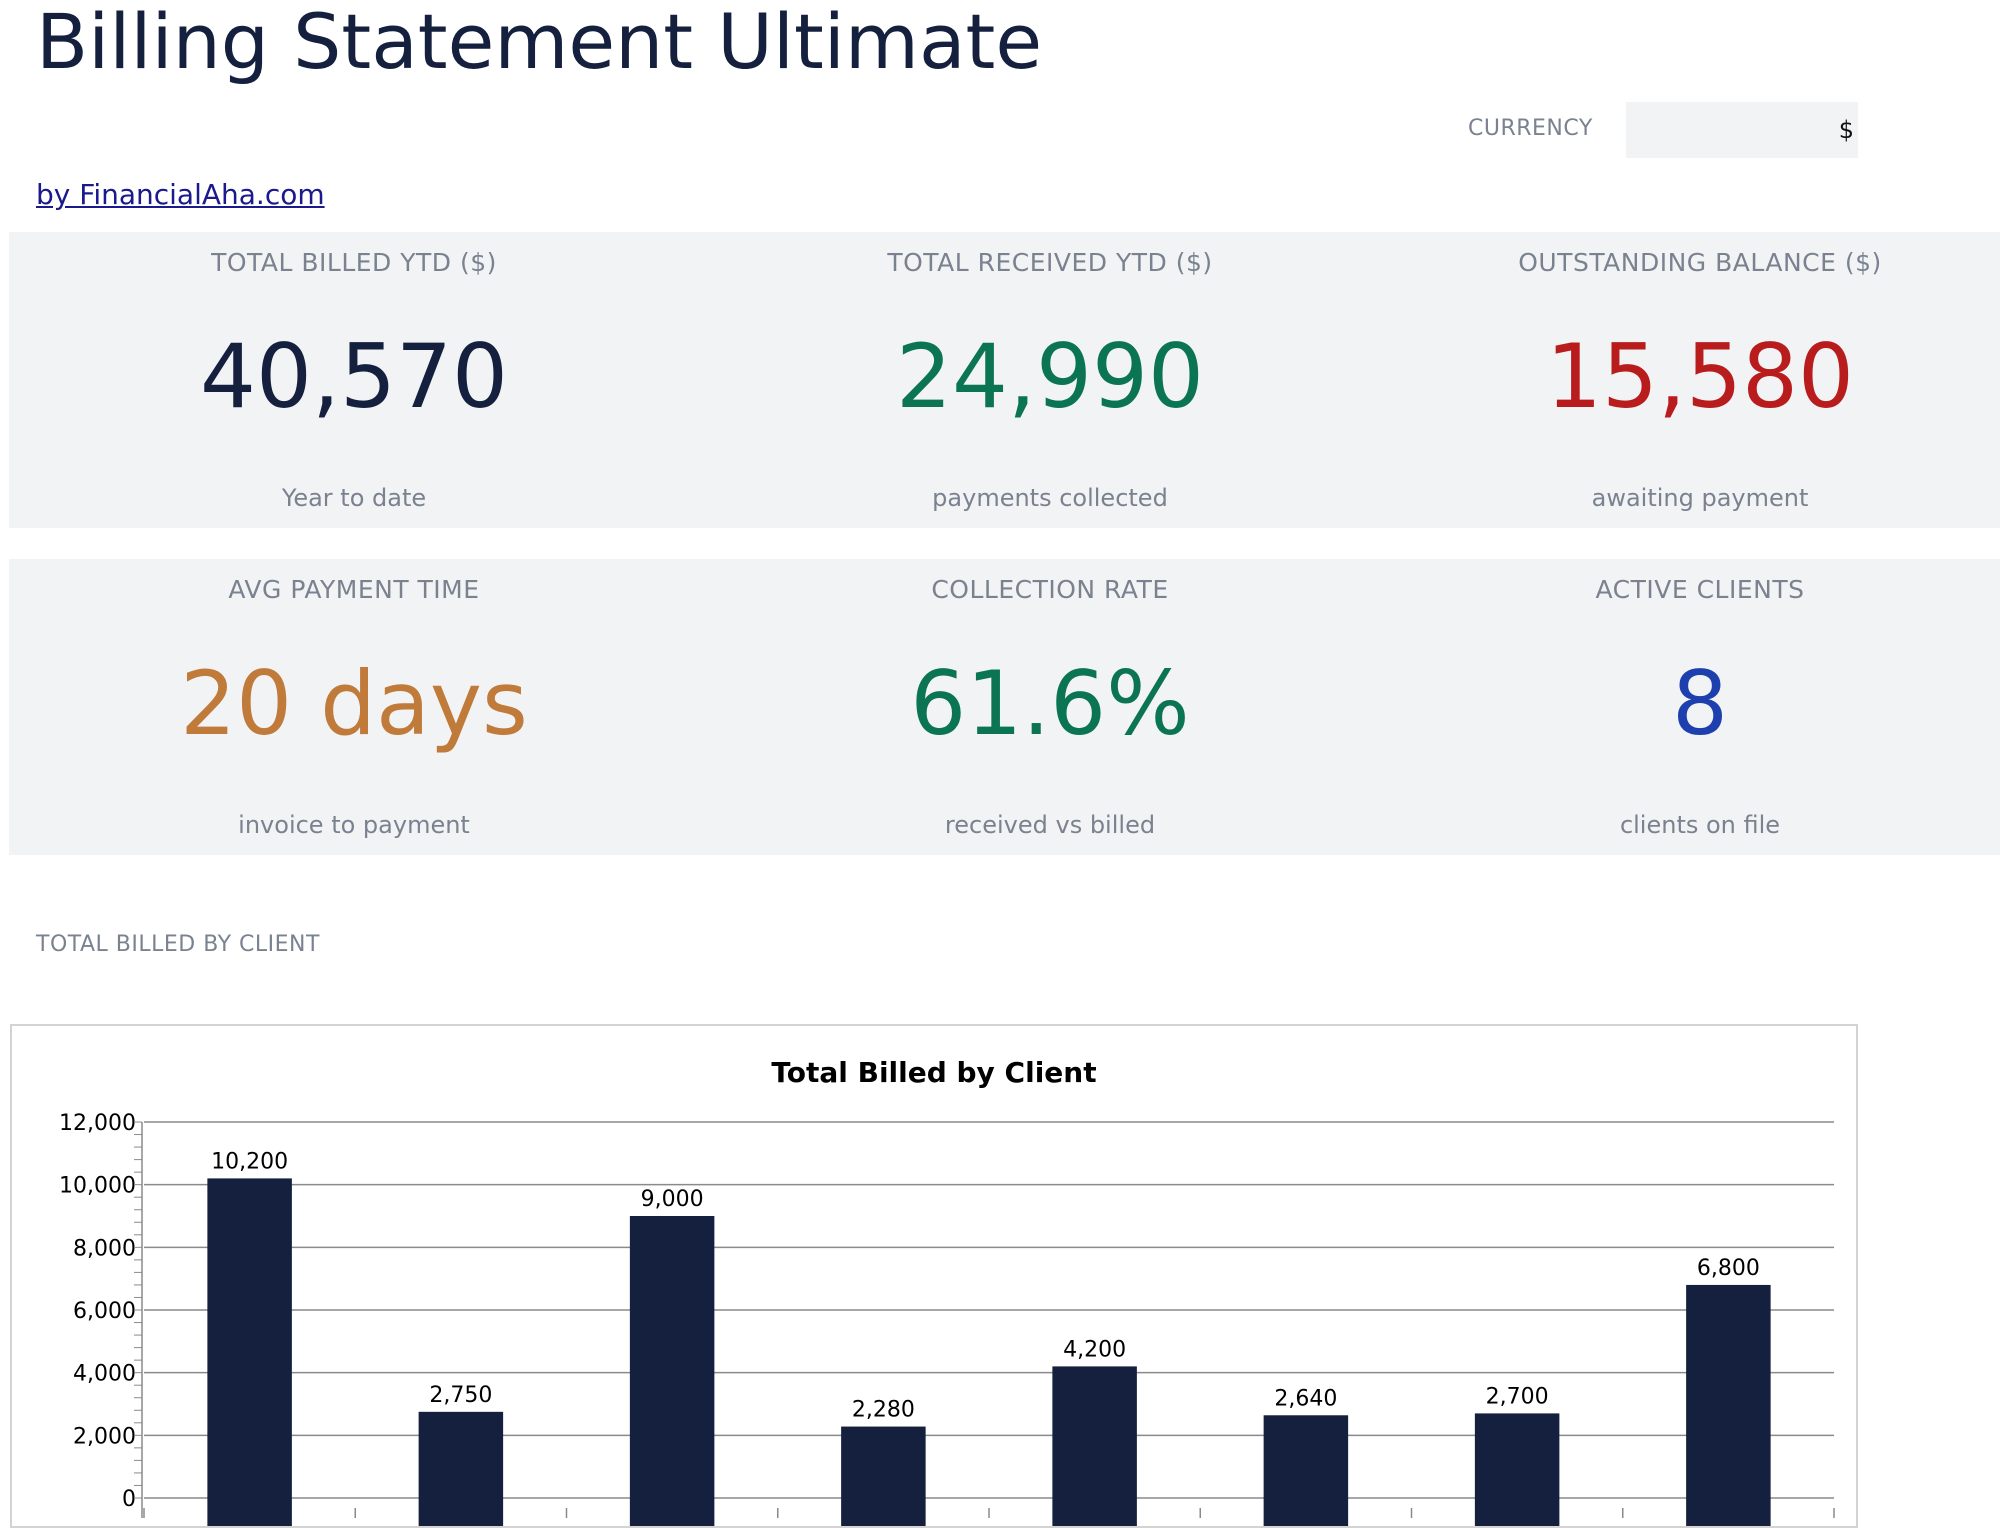 This screenshot has height=1528, width=2000. Describe the element at coordinates (1050, 498) in the screenshot. I see `kpi-subtitle: payments collected` at that location.